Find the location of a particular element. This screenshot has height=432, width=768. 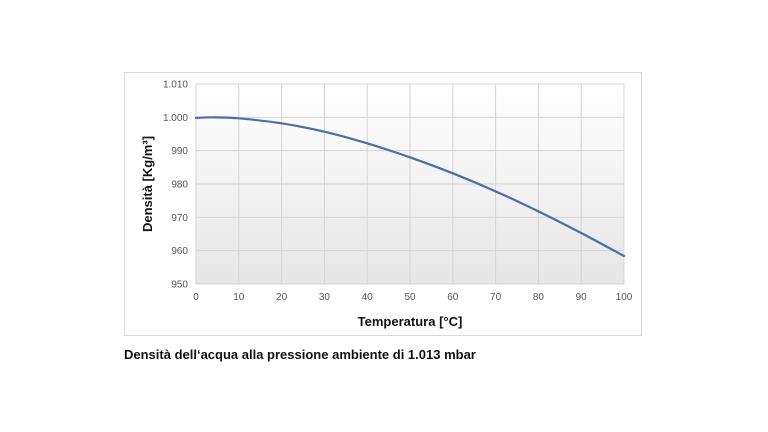

y-tick-label: 970 is located at coordinates (179, 218).